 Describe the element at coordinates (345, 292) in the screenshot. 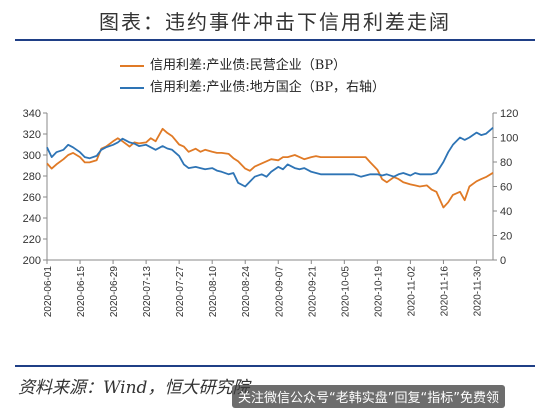

I see `x-tick-label: 2020-10-05` at that location.